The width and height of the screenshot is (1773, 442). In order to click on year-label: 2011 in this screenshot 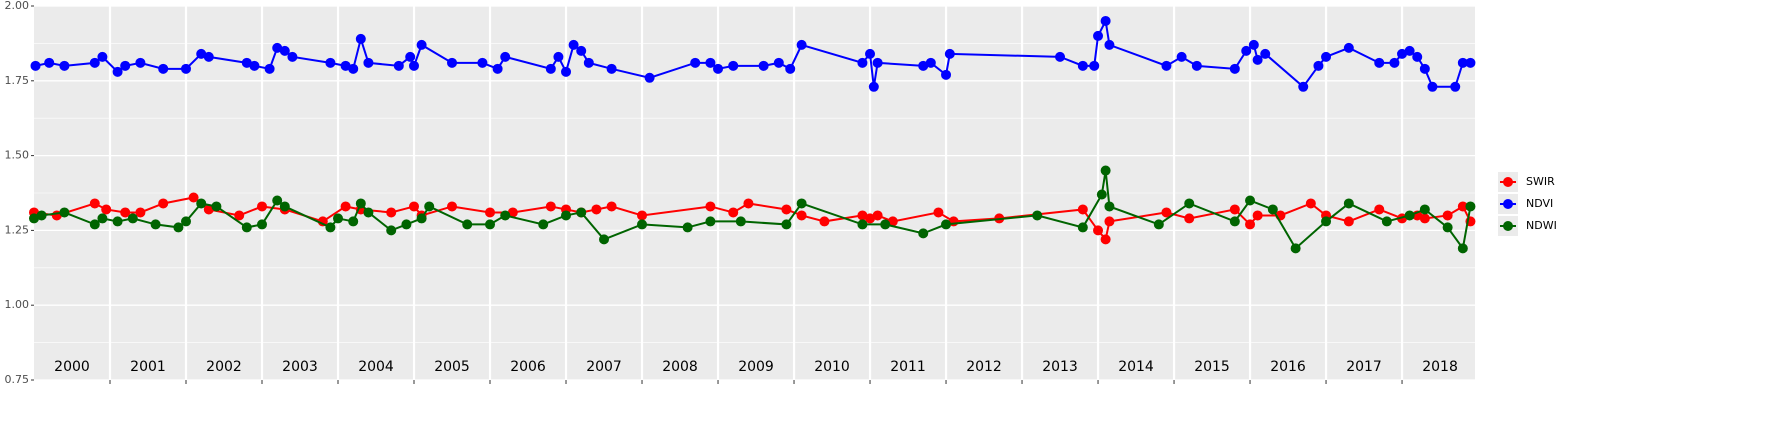, I will do `click(908, 367)`.